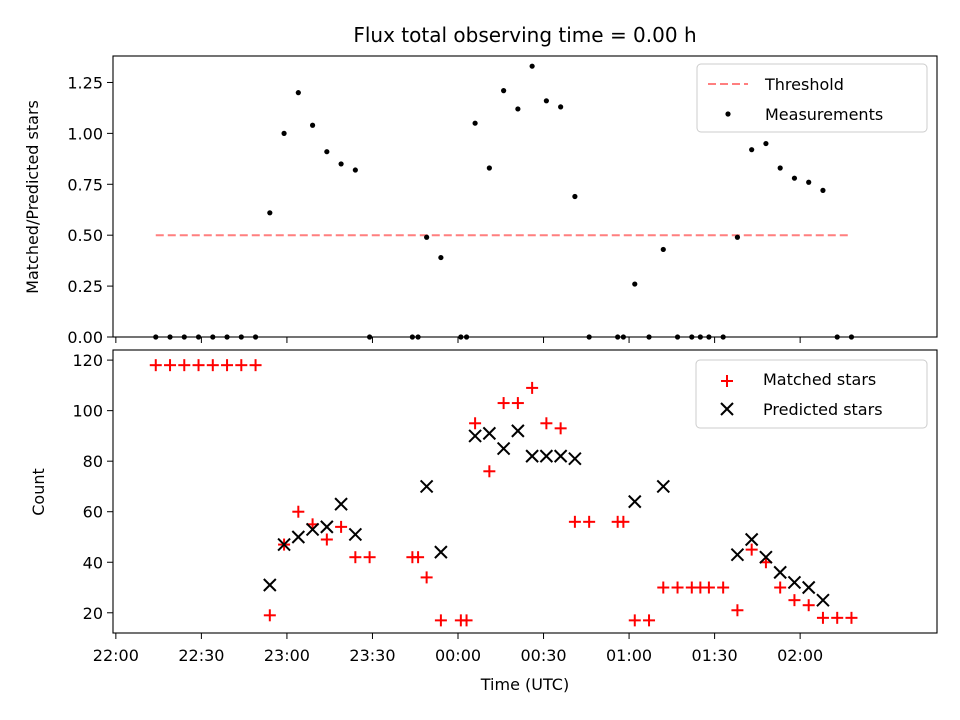 The width and height of the screenshot is (960, 720). I want to click on top-y-tick-label: 0.75, so click(85, 184).